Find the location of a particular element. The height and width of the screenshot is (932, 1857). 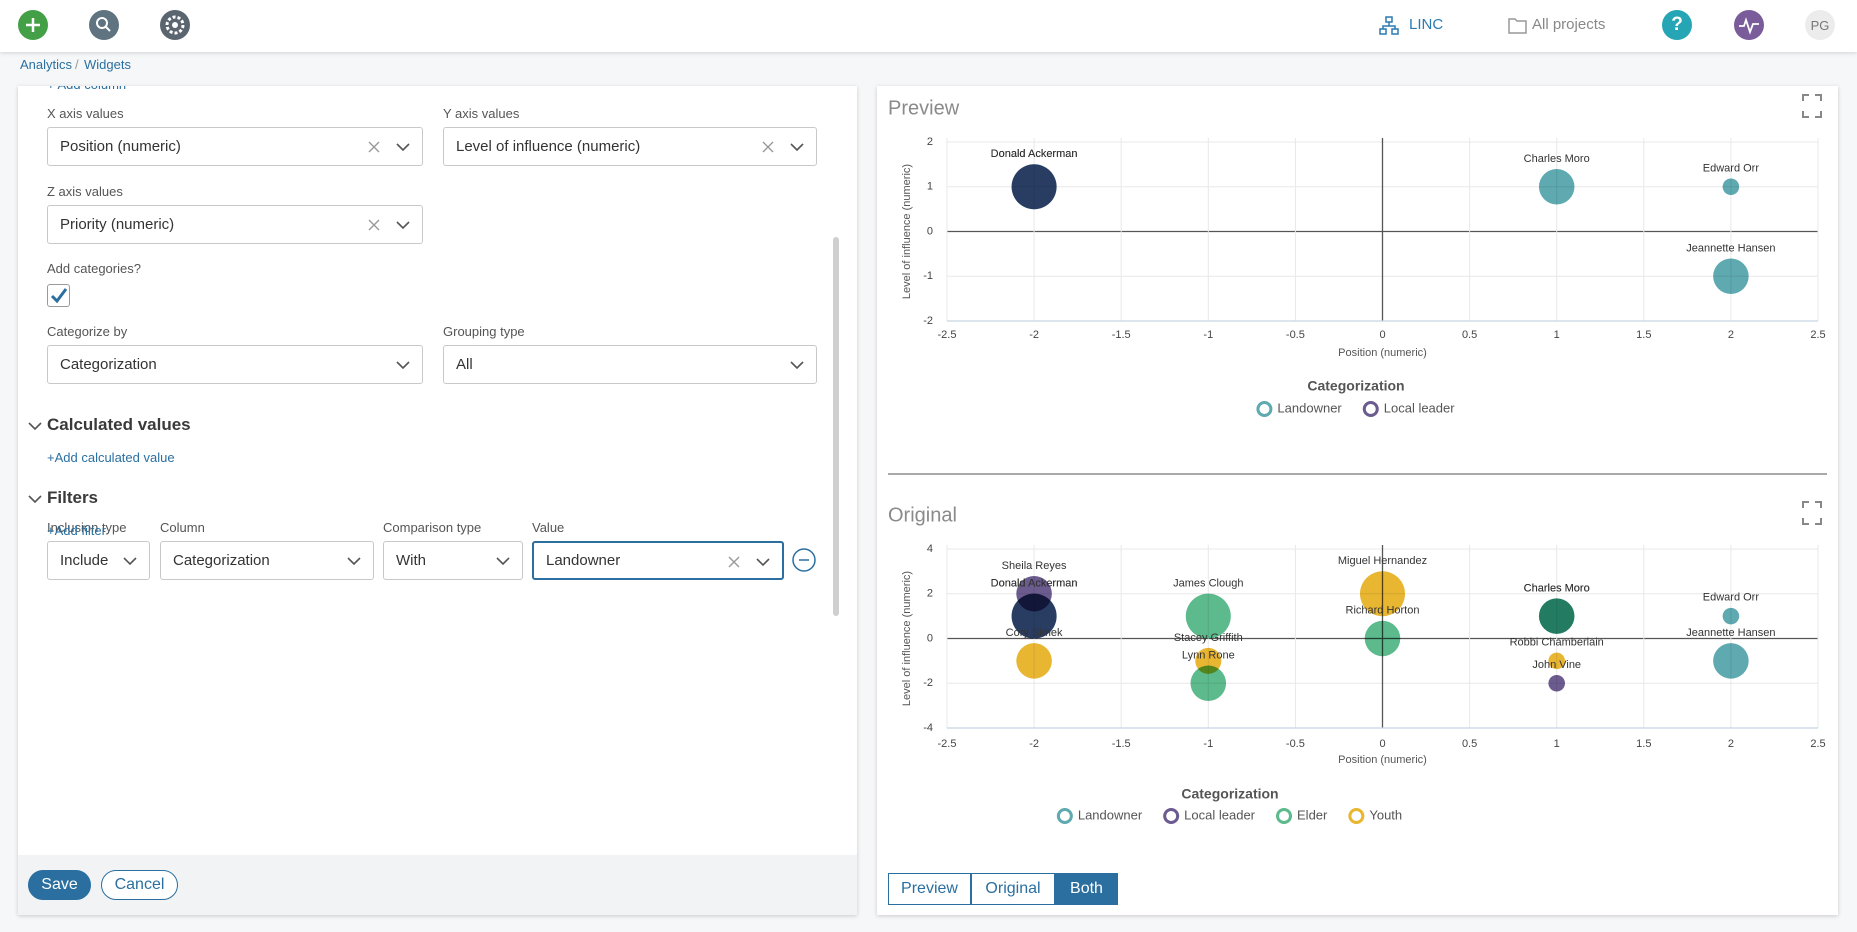

view-toggle-button: Original is located at coordinates (1013, 889).